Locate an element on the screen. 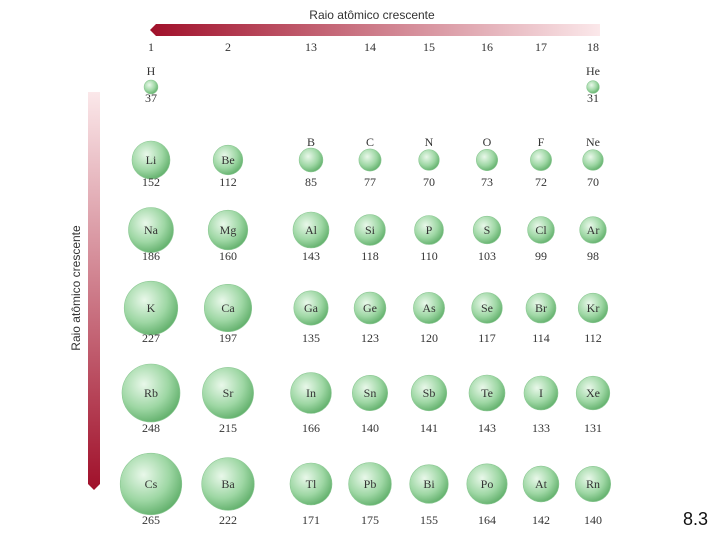 The image size is (720, 540). element-symbol: N is located at coordinates (429, 142).